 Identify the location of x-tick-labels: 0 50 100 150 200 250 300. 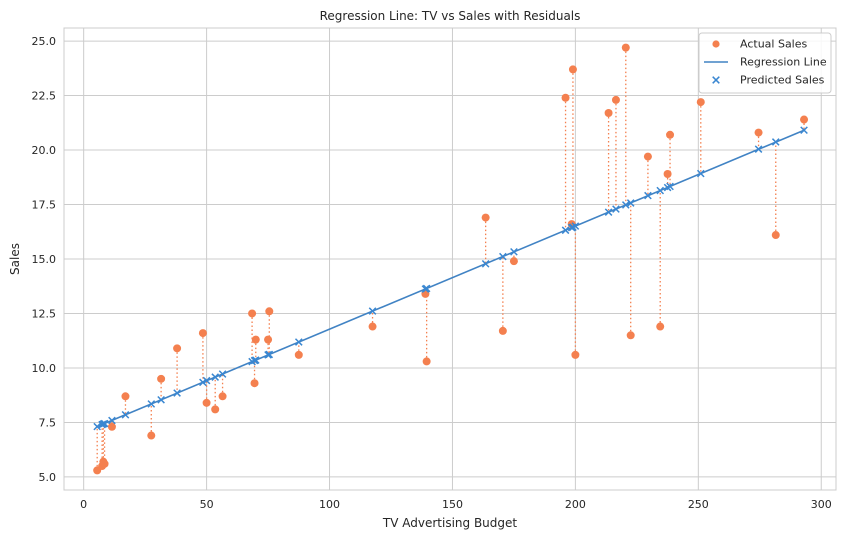
(456, 504).